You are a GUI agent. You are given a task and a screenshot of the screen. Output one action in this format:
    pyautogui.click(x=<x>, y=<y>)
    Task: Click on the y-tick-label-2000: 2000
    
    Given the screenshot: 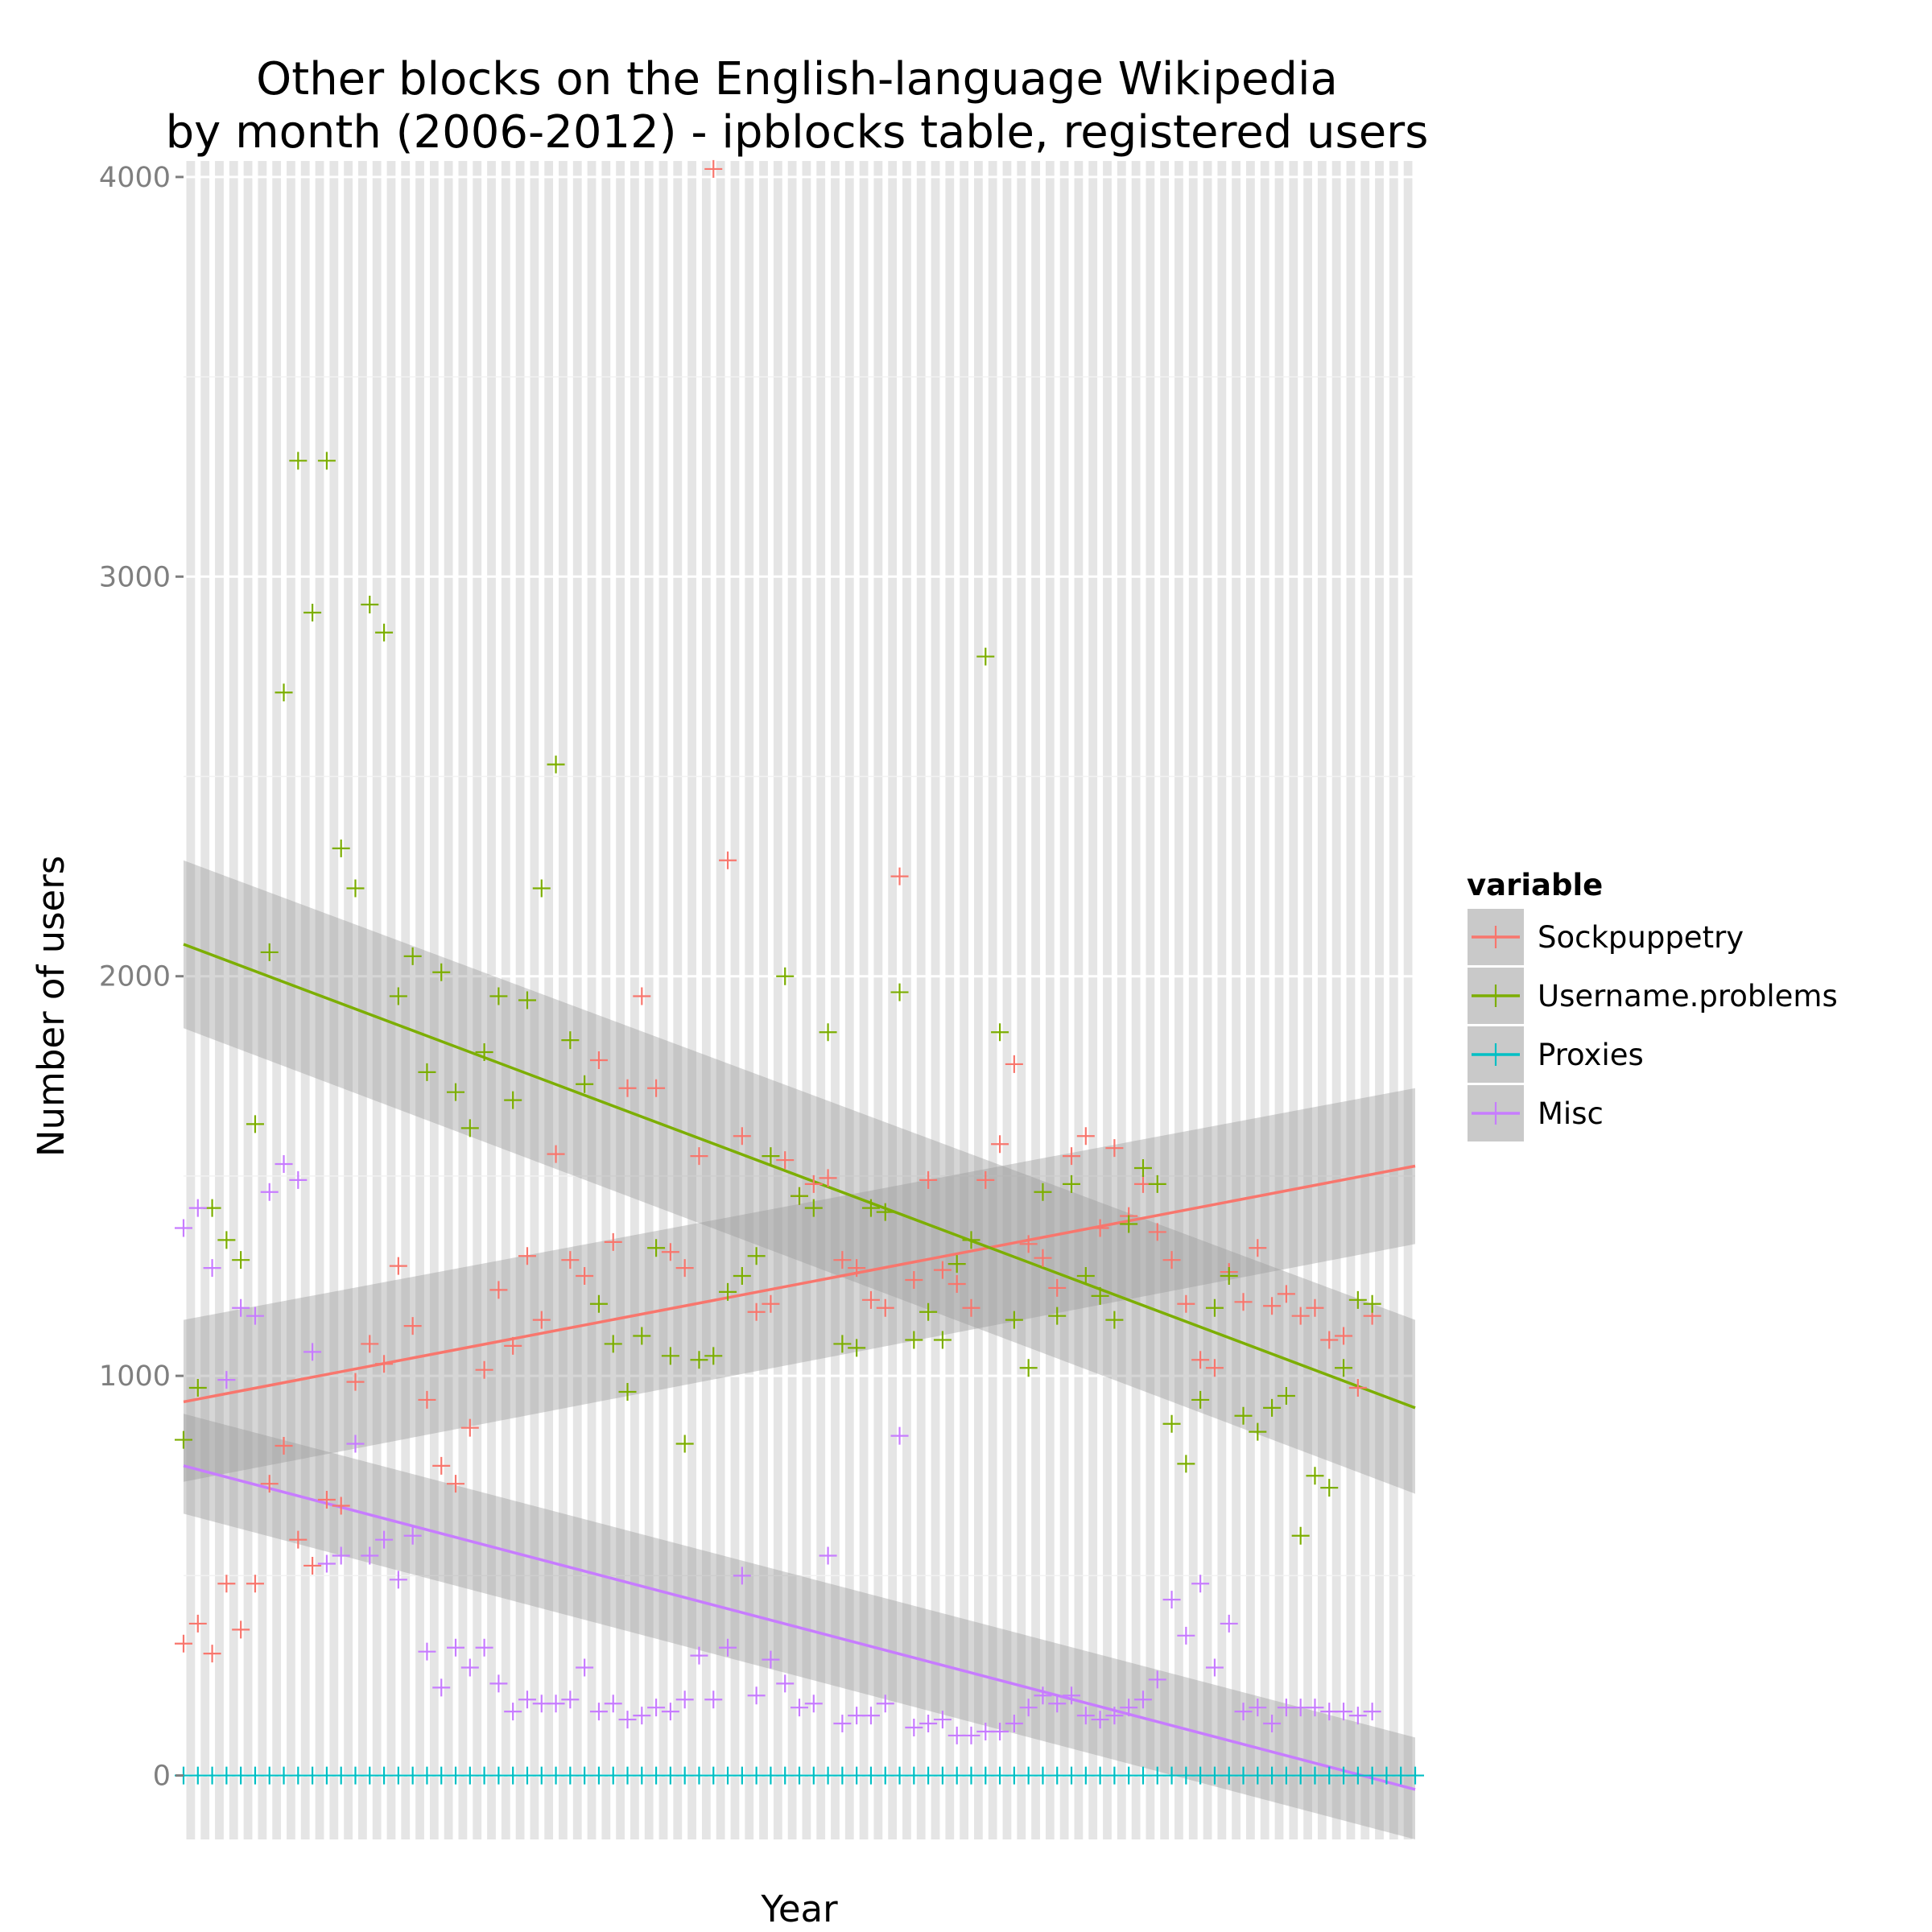 What is the action you would take?
    pyautogui.click(x=135, y=977)
    